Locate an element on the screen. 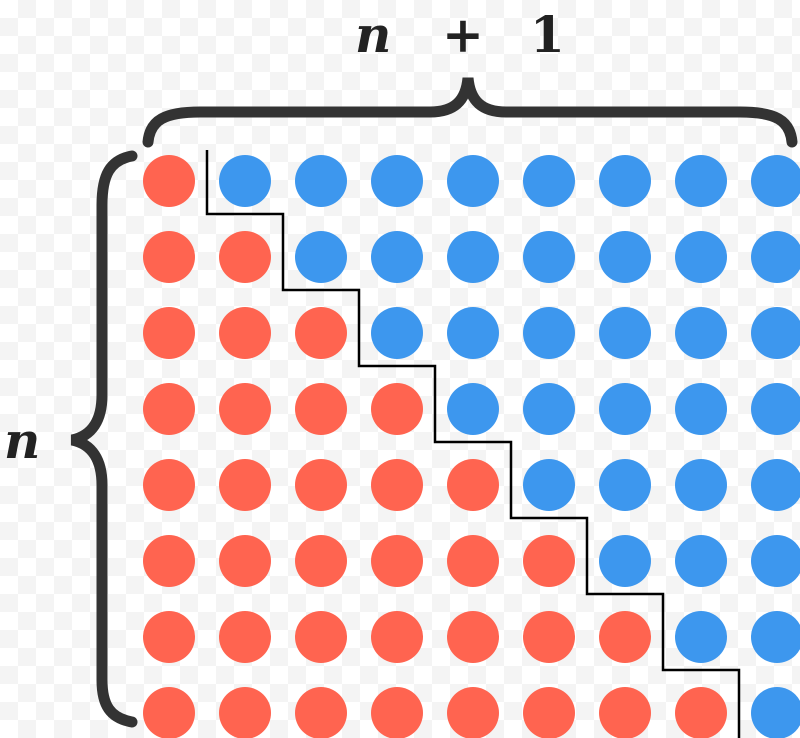 This screenshot has width=800, height=738. top-label: n + 1 is located at coordinates (460, 34).